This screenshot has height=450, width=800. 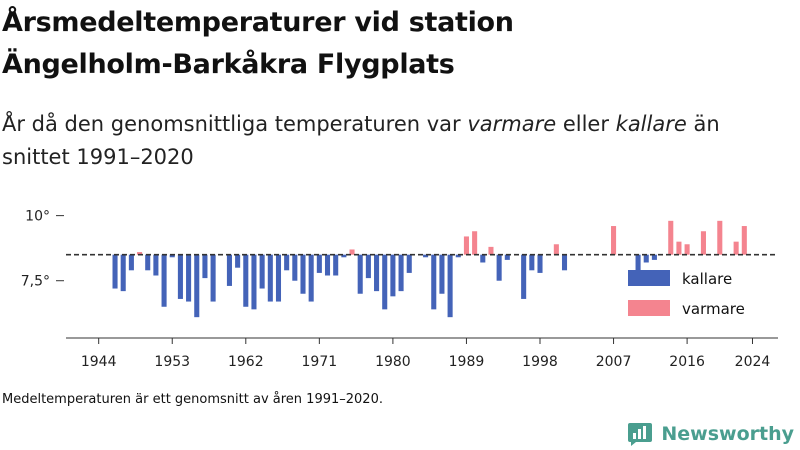 What do you see at coordinates (213, 278) in the screenshot?
I see `bar-1958` at bounding box center [213, 278].